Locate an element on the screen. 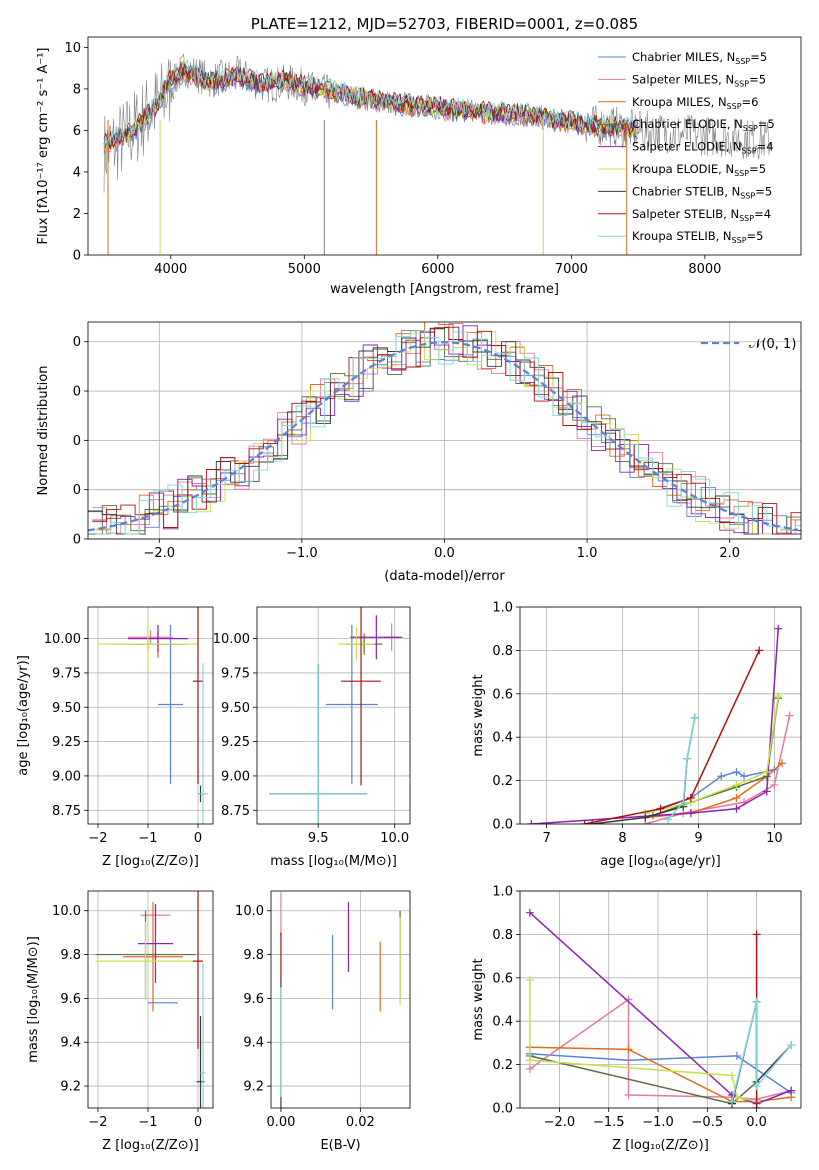 This screenshot has width=819, height=1170. mass_vs_EBV-xtick-label: 0.00 is located at coordinates (280, 1122).